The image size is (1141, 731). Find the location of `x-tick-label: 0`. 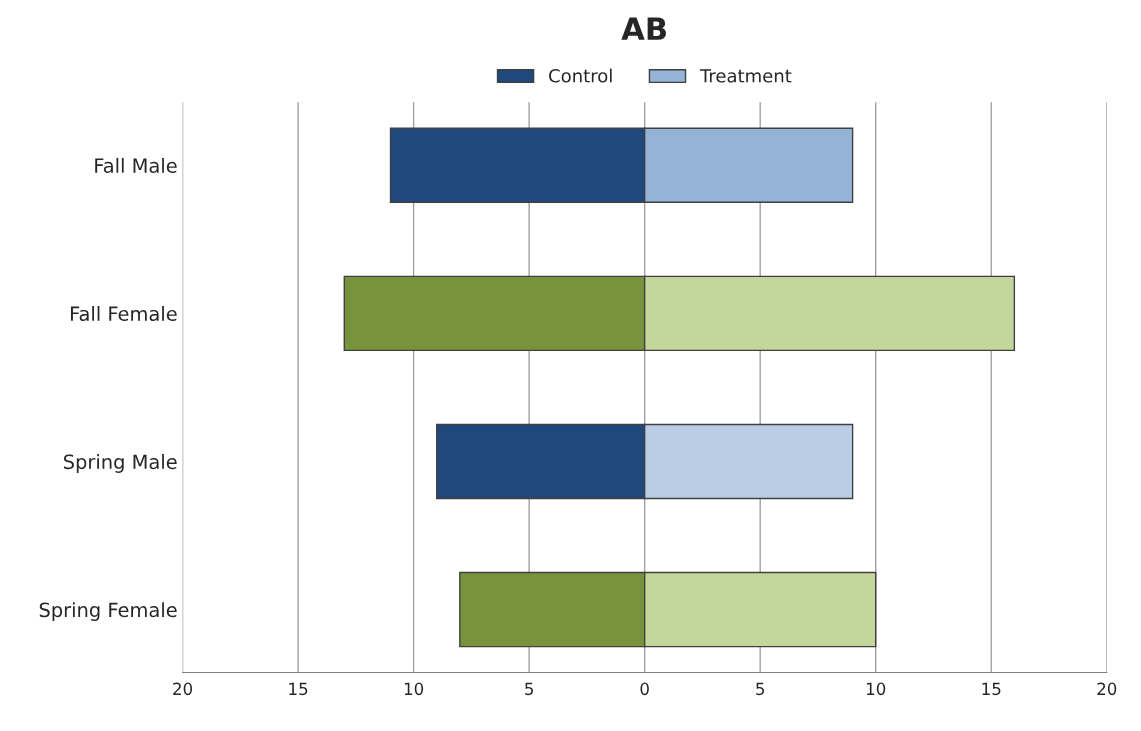

x-tick-label: 0 is located at coordinates (644, 689).